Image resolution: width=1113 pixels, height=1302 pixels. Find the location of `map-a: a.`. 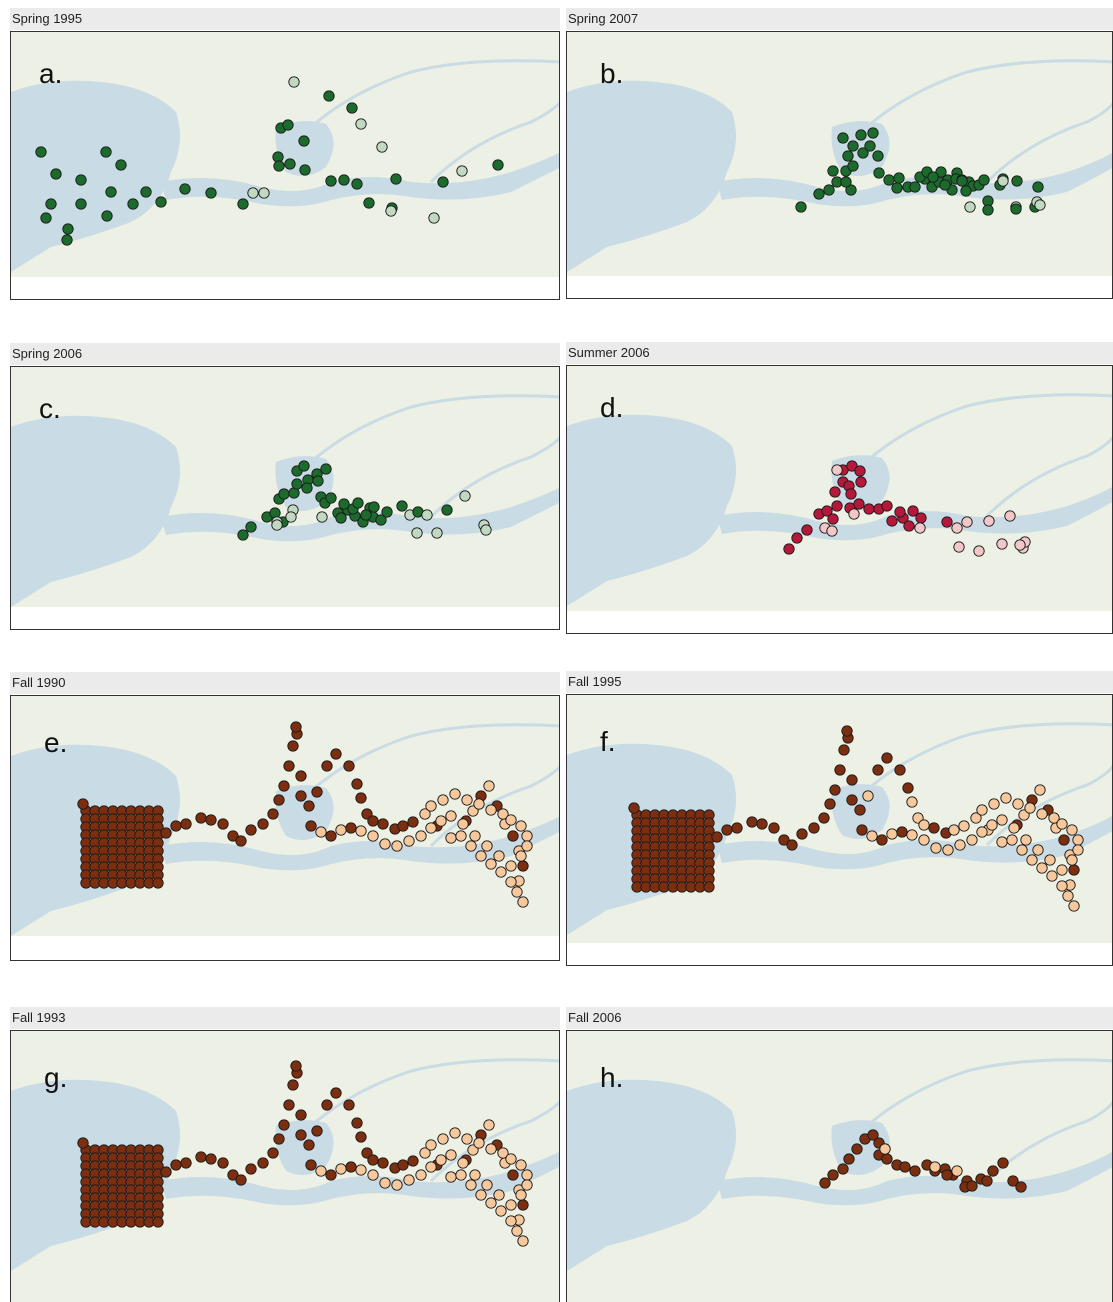

map-a: a. is located at coordinates (285, 166).